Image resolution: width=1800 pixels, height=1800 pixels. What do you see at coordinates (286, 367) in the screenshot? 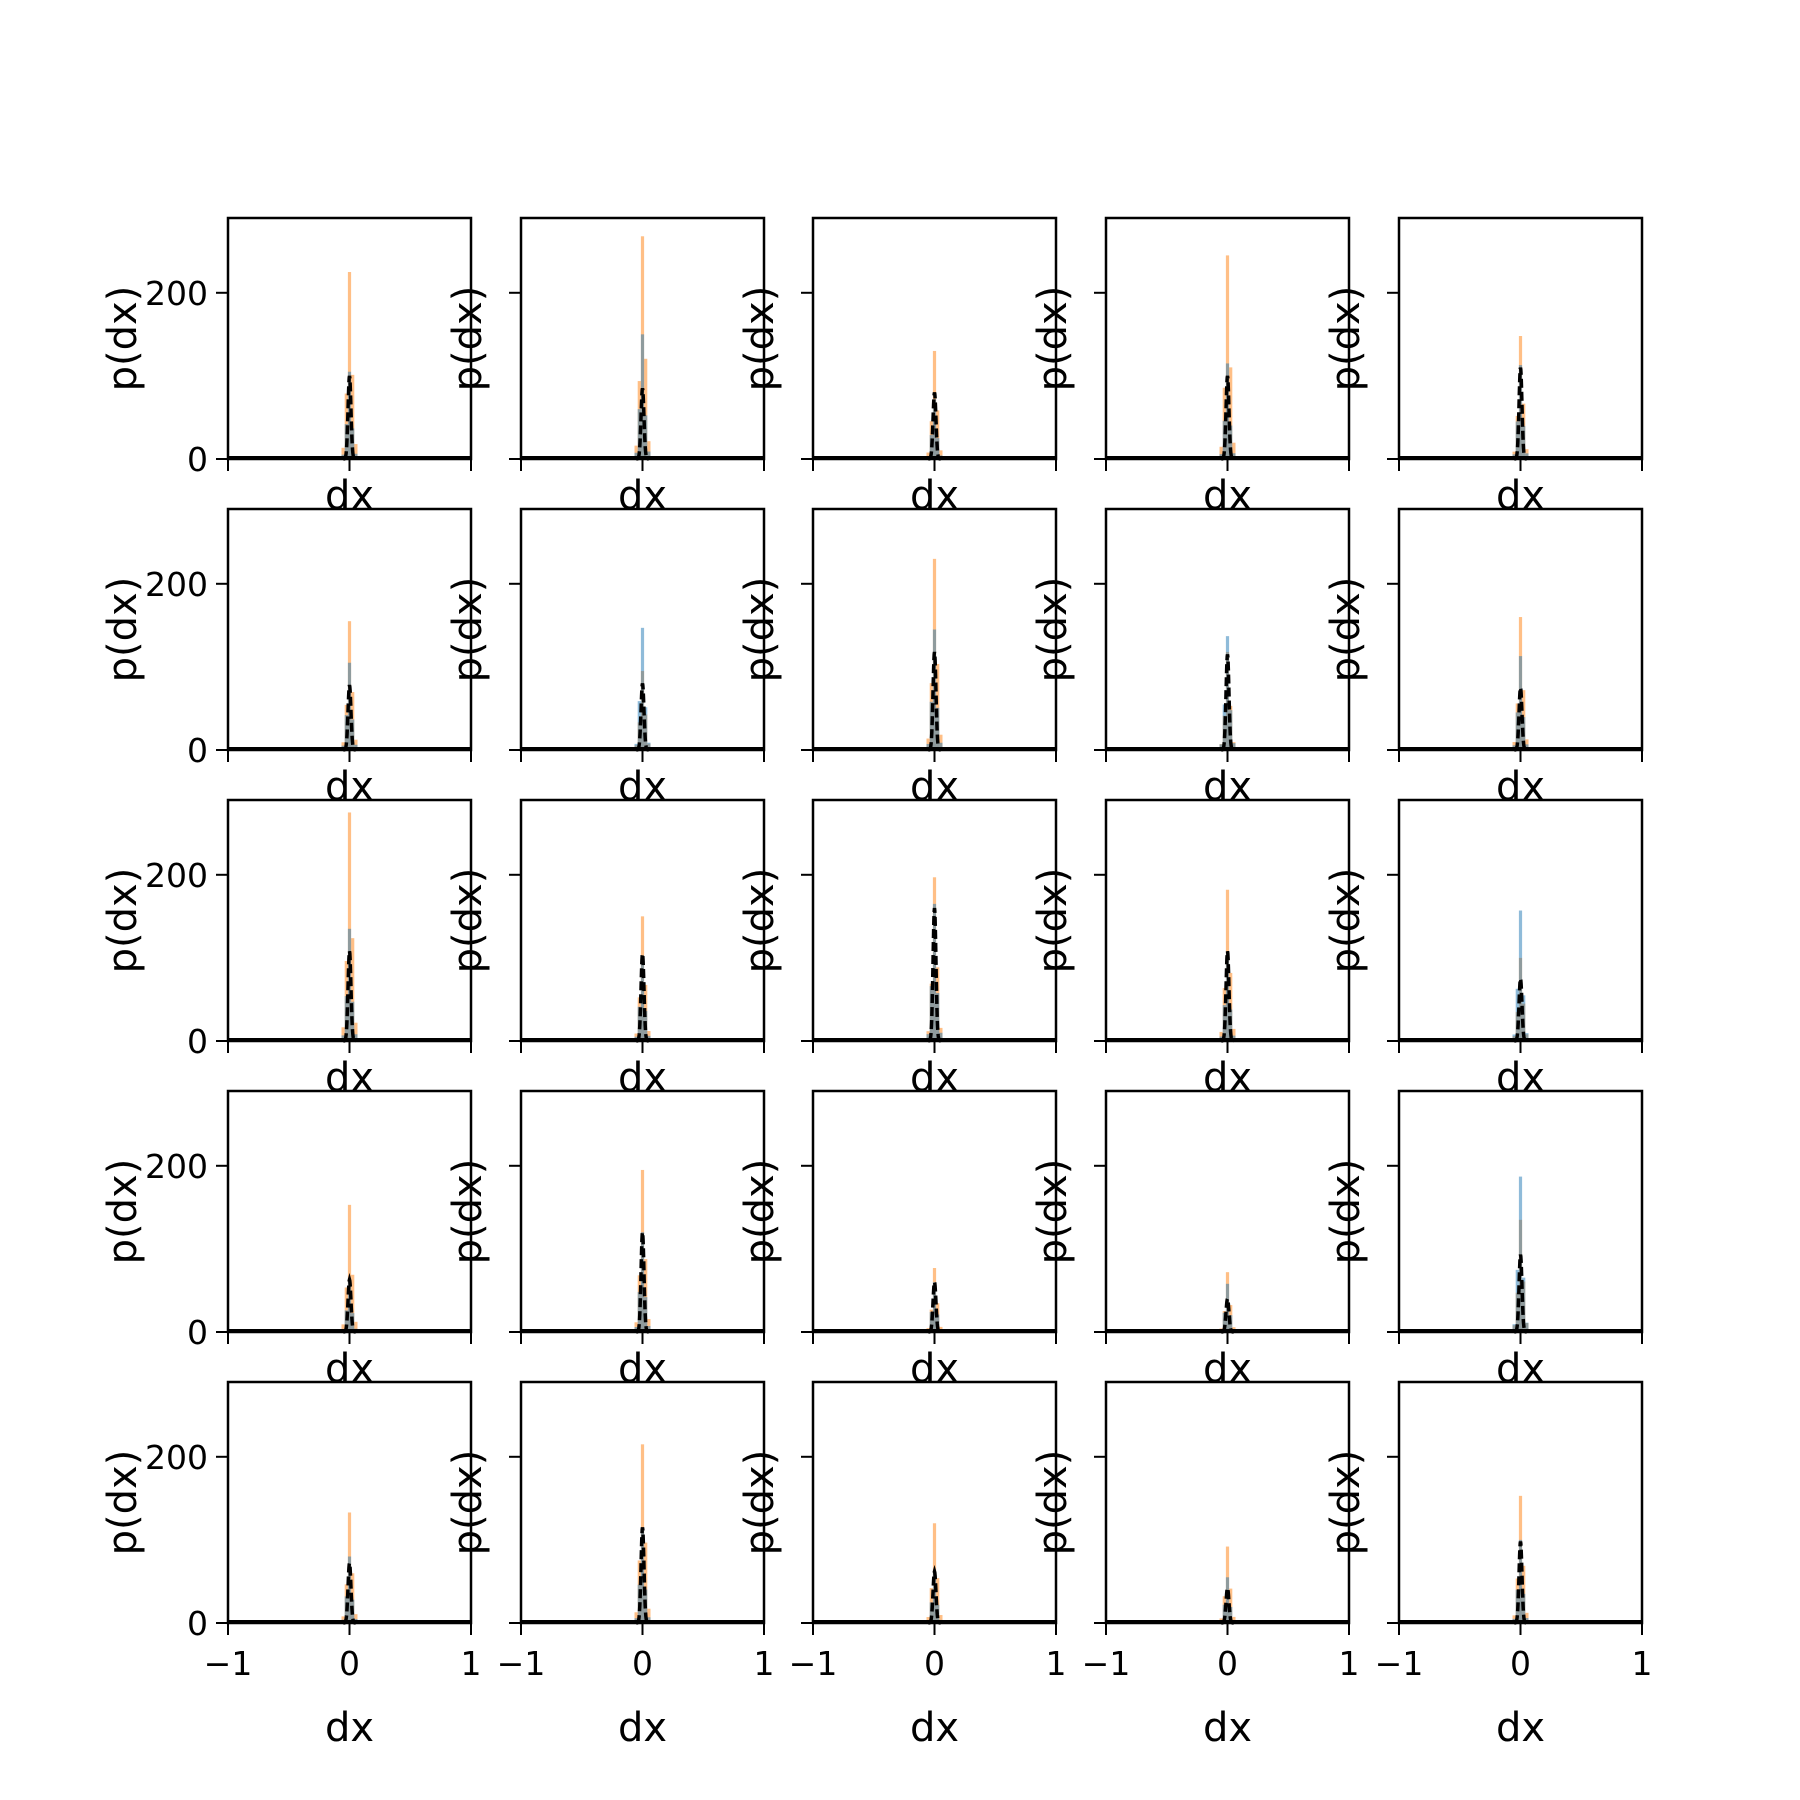
I see `panel-1-1: 0 200 dx p(dx)` at bounding box center [286, 367].